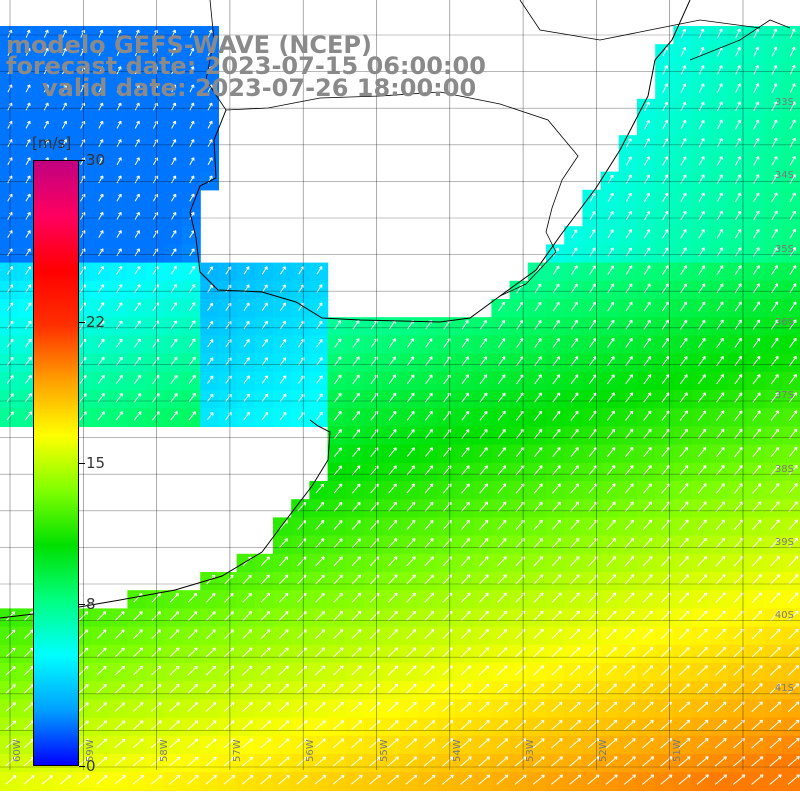 The width and height of the screenshot is (800, 800). Describe the element at coordinates (784, 616) in the screenshot. I see `latitude-label: 40S` at that location.